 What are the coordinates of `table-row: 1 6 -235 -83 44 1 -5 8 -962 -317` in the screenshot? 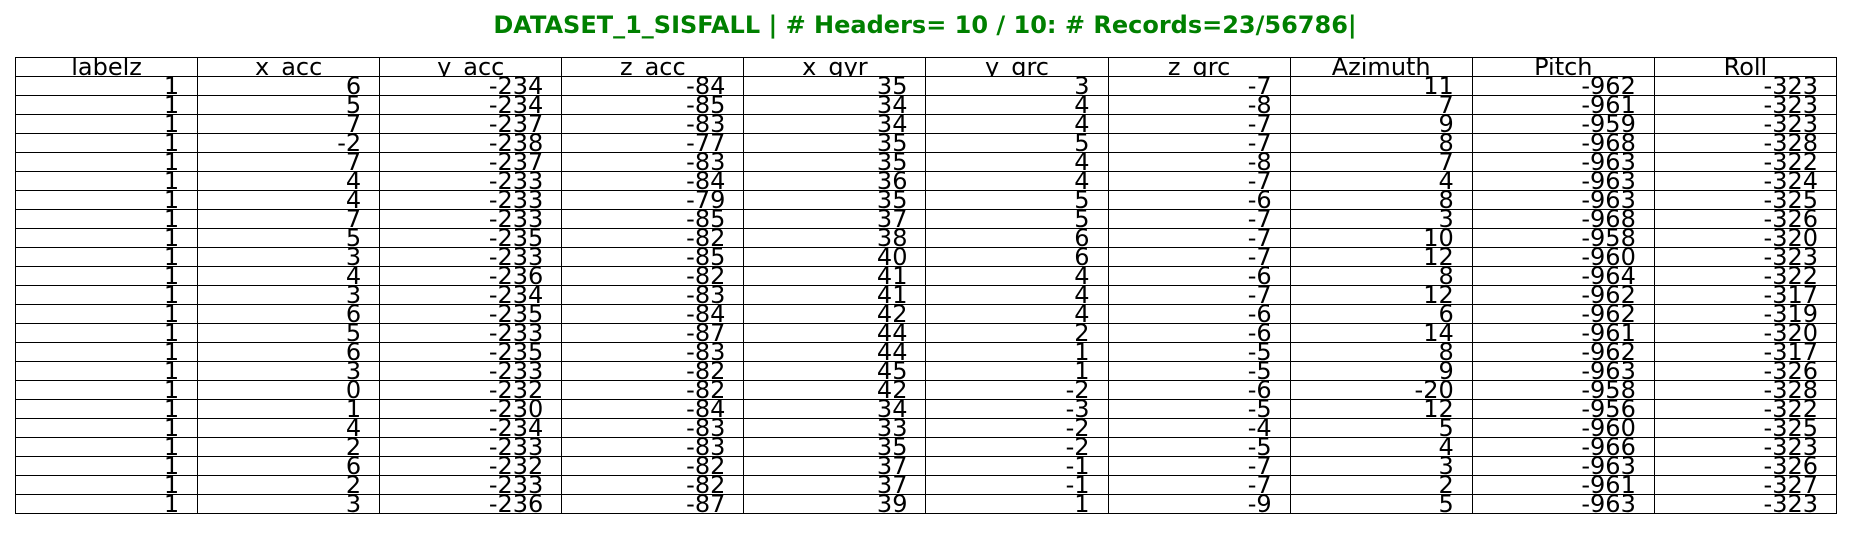 It's located at (926, 352).